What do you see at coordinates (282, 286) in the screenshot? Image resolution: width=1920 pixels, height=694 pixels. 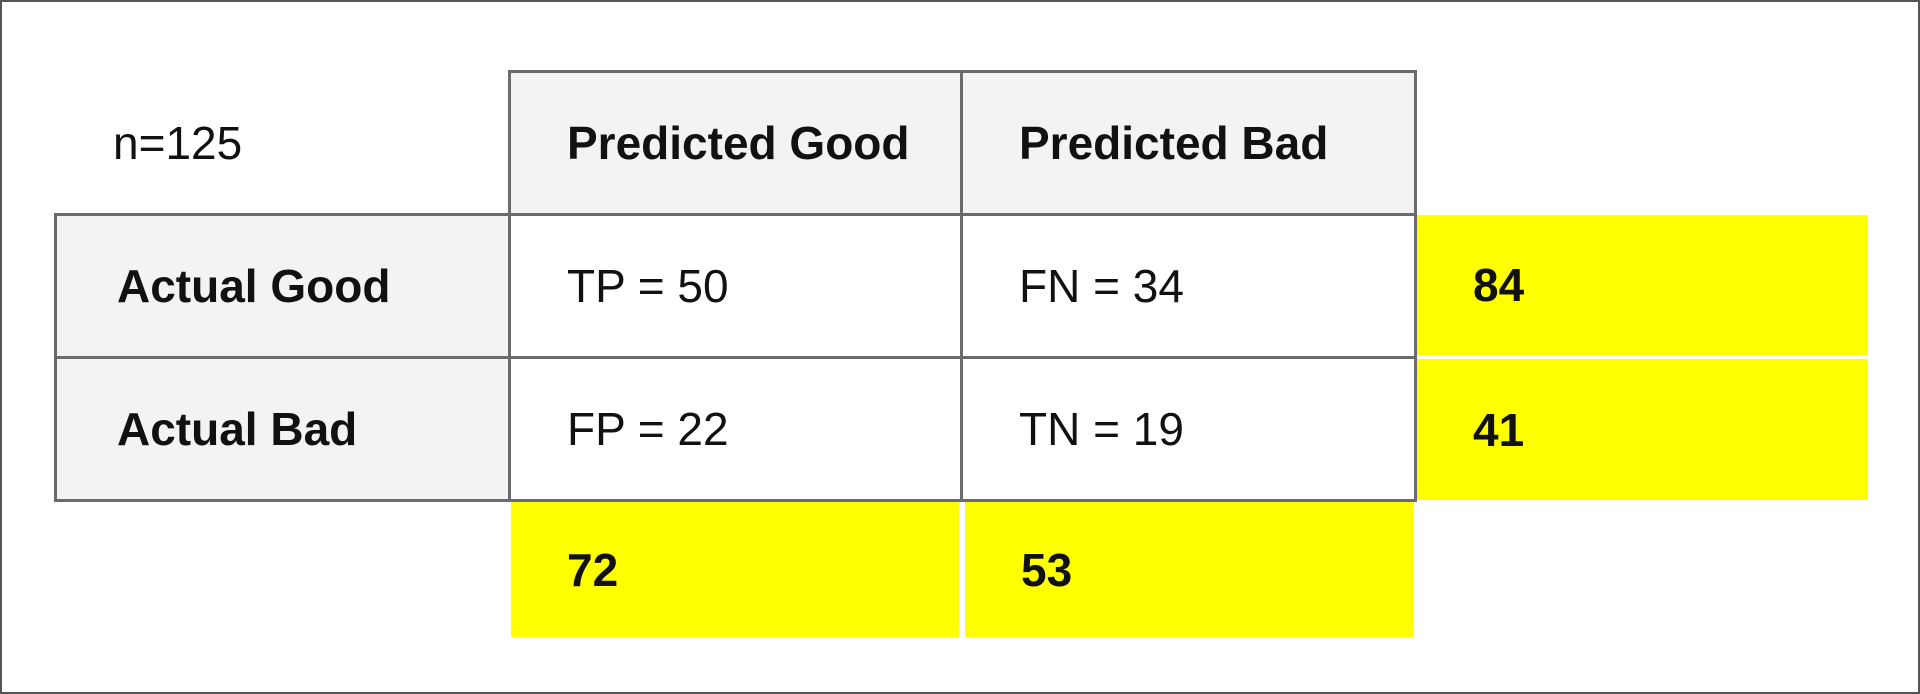 I see `header-actual-good: Actual Good` at bounding box center [282, 286].